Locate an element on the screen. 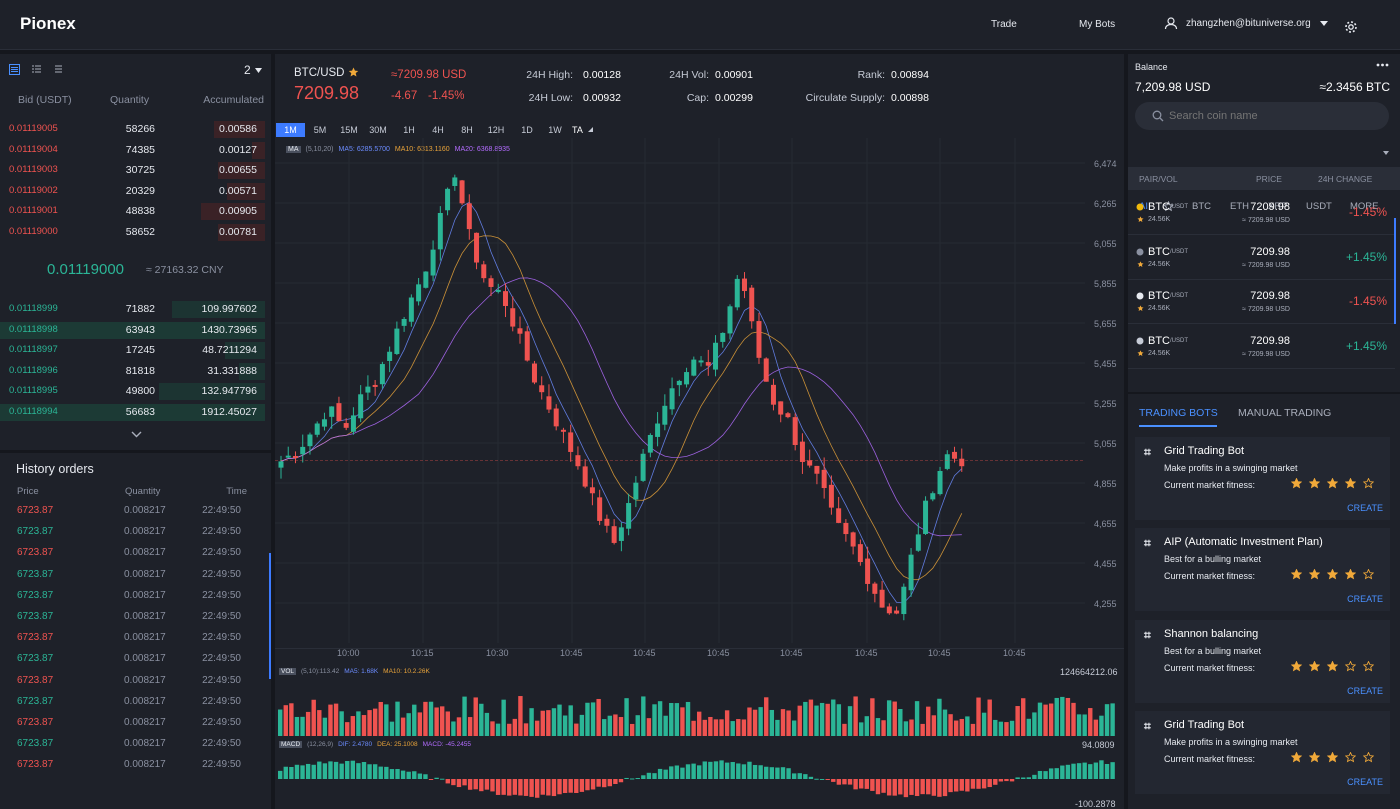  ask-row: 0.01119003 30725 0.00655 is located at coordinates (132, 170).